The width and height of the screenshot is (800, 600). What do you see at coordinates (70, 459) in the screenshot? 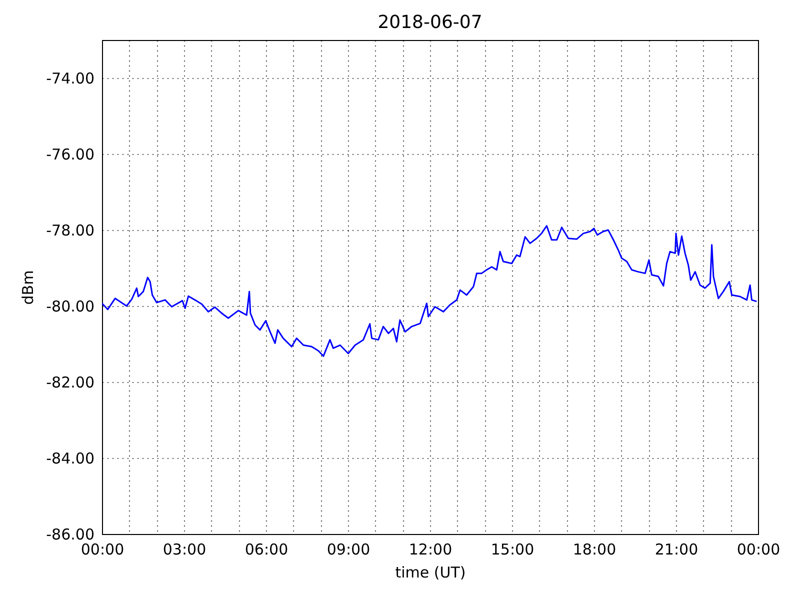
I see `y-tick-label: -84.00` at bounding box center [70, 459].